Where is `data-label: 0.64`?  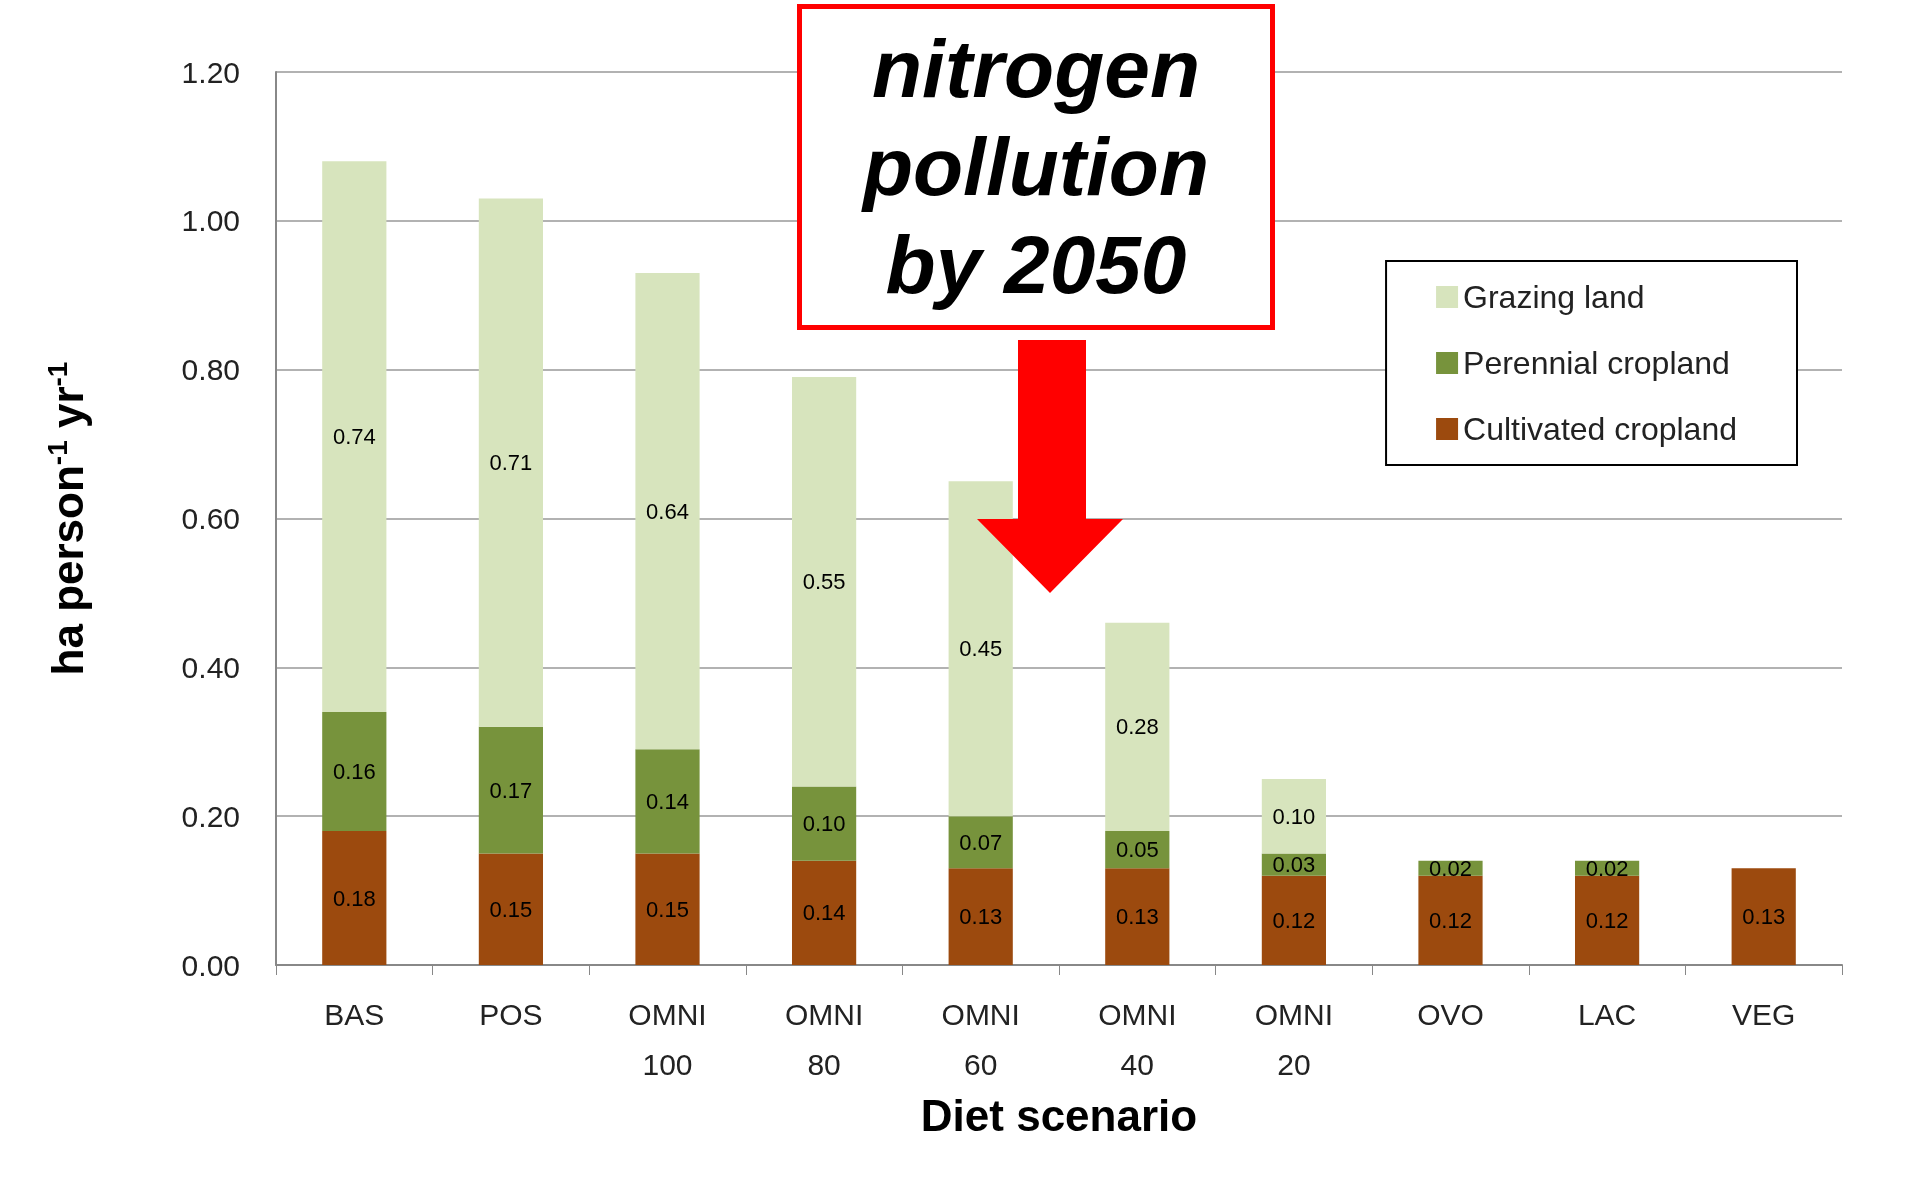 data-label: 0.64 is located at coordinates (667, 511).